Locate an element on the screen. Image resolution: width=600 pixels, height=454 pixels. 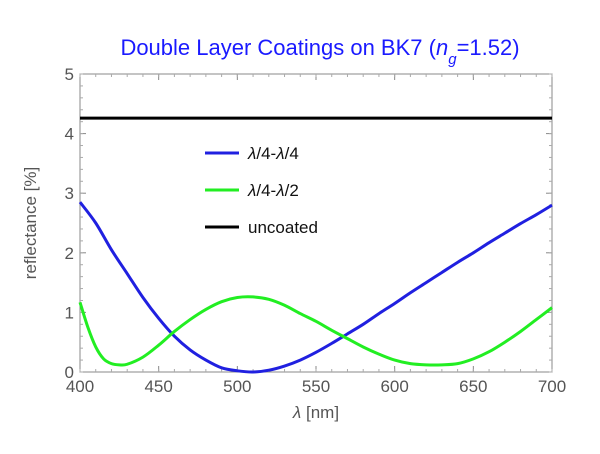
title-part-2: g is located at coordinates (452, 59).